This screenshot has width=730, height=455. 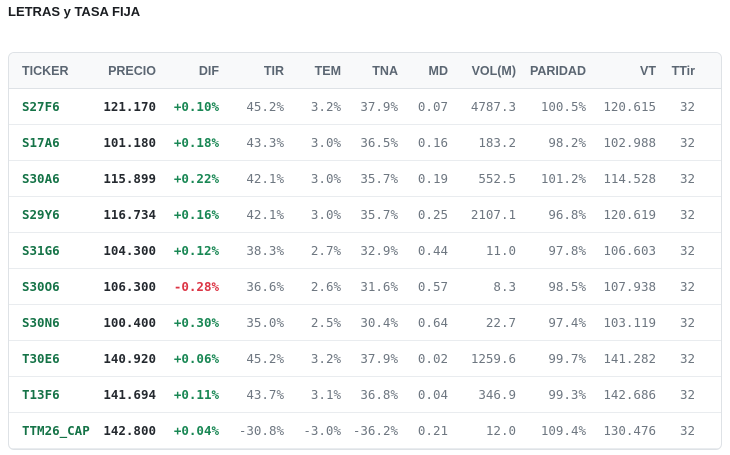 What do you see at coordinates (482, 287) in the screenshot?
I see `vol-value: 8.3` at bounding box center [482, 287].